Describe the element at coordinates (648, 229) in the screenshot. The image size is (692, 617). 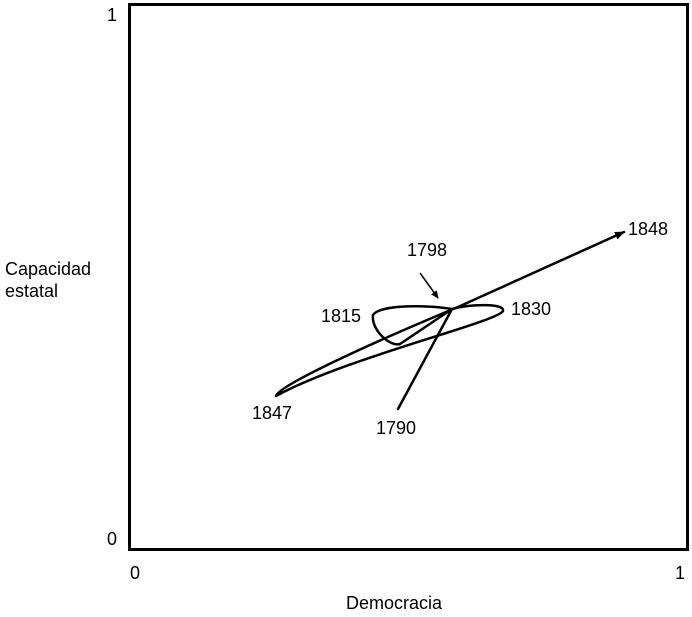
I see `point-label-1848: 1848` at that location.